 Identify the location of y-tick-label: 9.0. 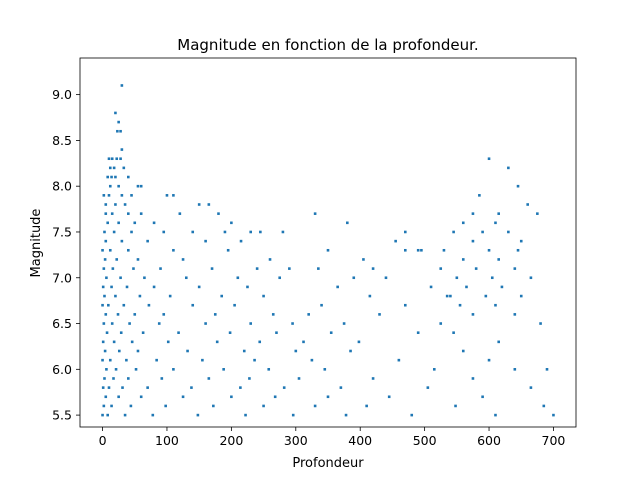
(62, 94).